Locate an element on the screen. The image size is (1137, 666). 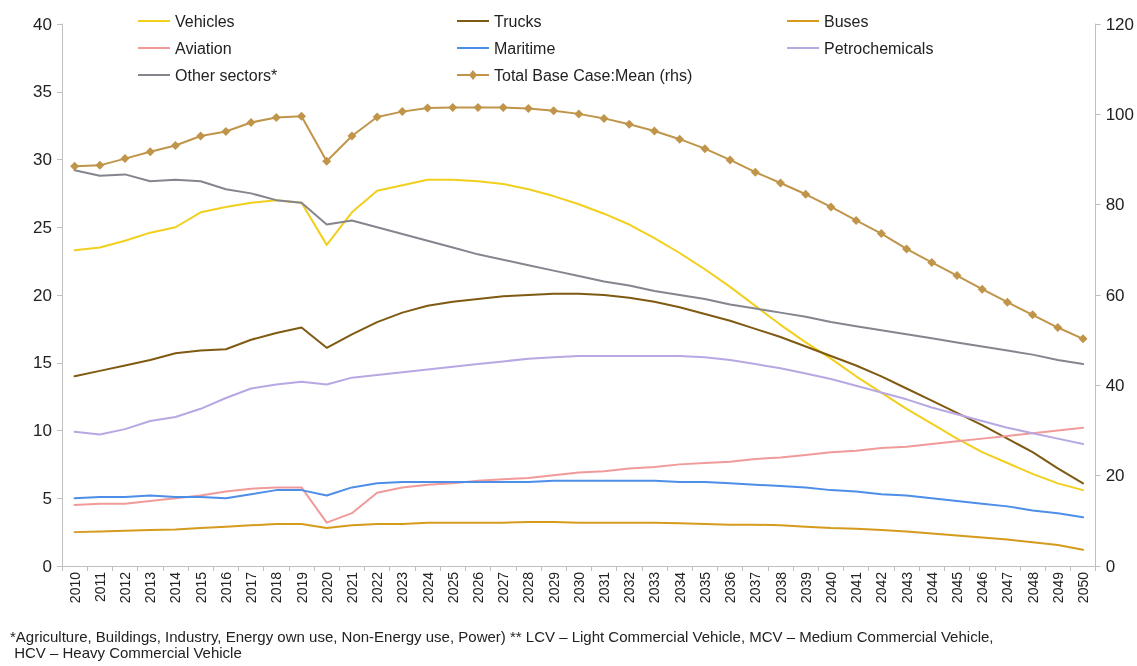
legend-label: Petrochemicals is located at coordinates (879, 48).